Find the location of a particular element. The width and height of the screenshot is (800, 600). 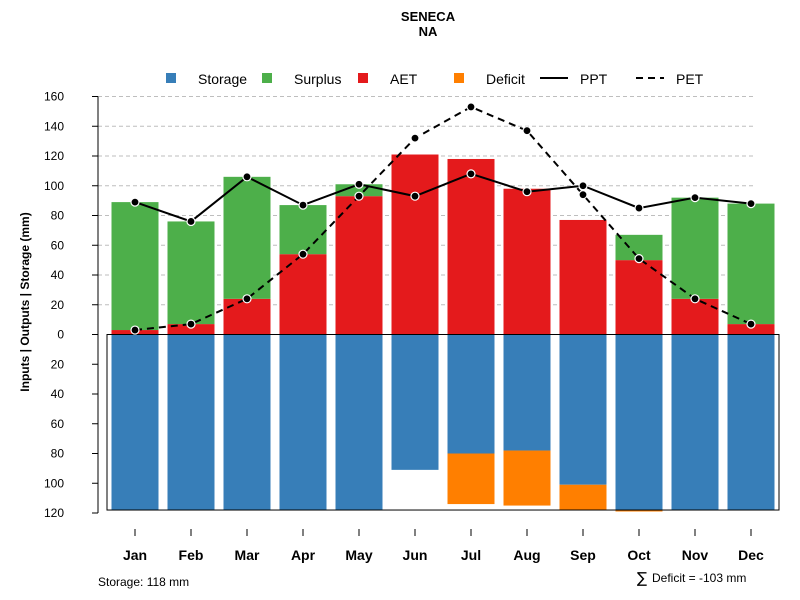

x-tick-label-may: May is located at coordinates (358, 555).